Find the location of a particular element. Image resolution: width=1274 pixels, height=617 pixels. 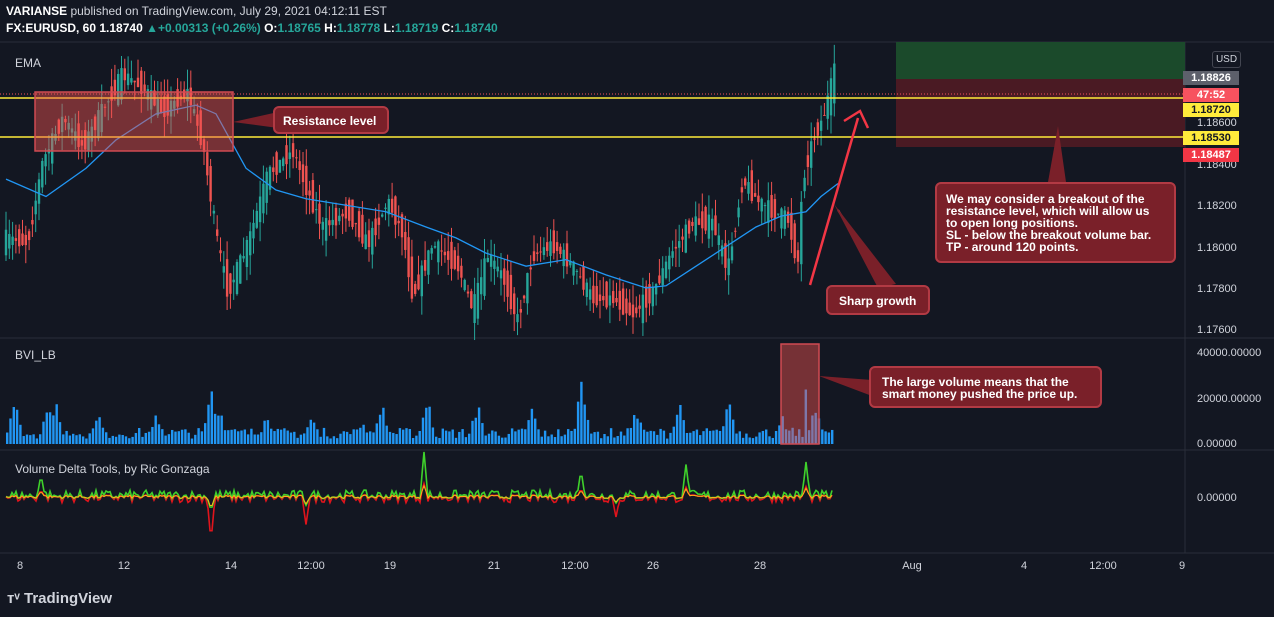

sharp-callout-pointer is located at coordinates (865, 246).